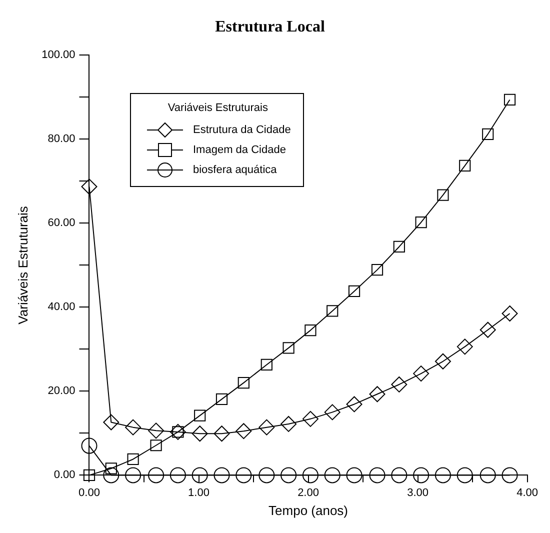 The image size is (550, 533). I want to click on x-tick-label: 1.00, so click(199, 492).